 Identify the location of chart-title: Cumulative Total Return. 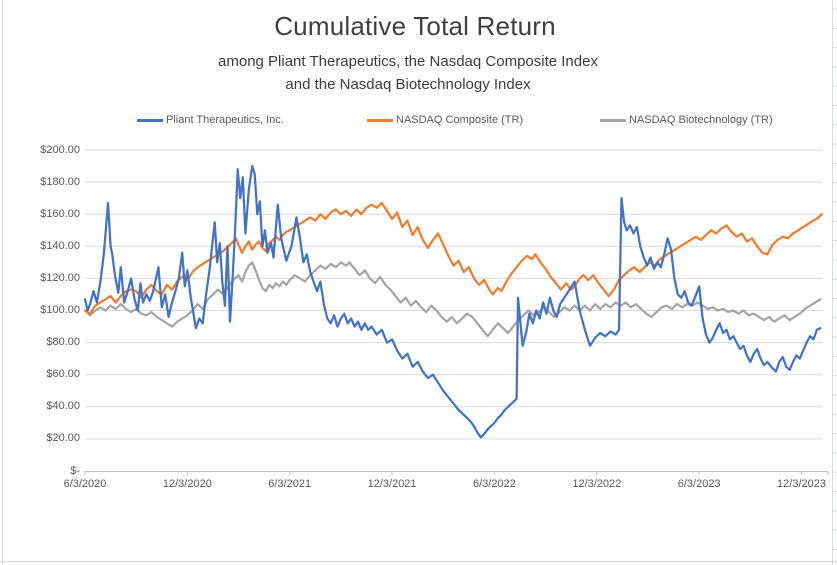
(415, 26).